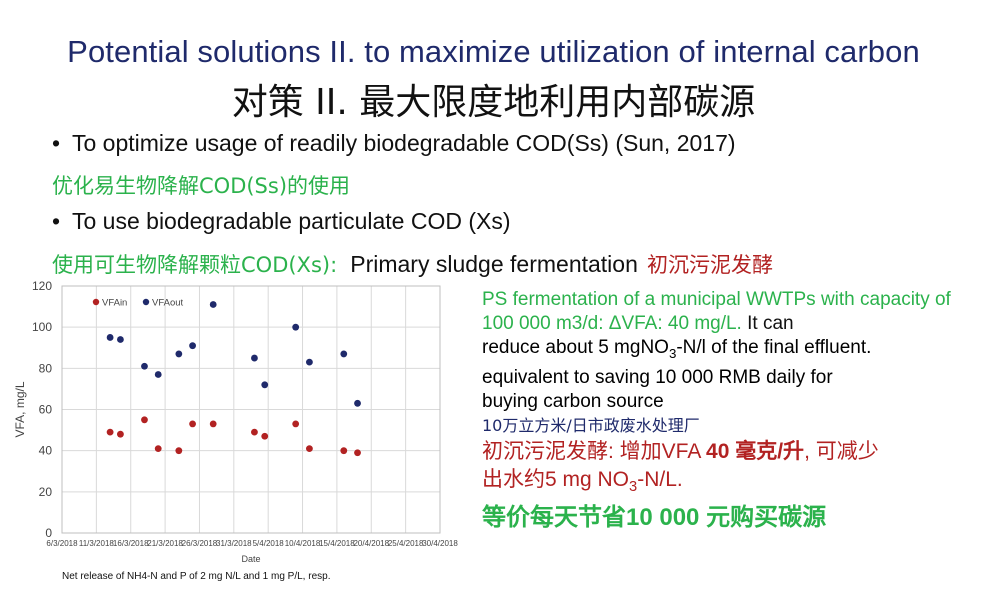  Describe the element at coordinates (594, 451) in the screenshot. I see `red-a: 初沉污泥发酵: 增加VFA` at that location.